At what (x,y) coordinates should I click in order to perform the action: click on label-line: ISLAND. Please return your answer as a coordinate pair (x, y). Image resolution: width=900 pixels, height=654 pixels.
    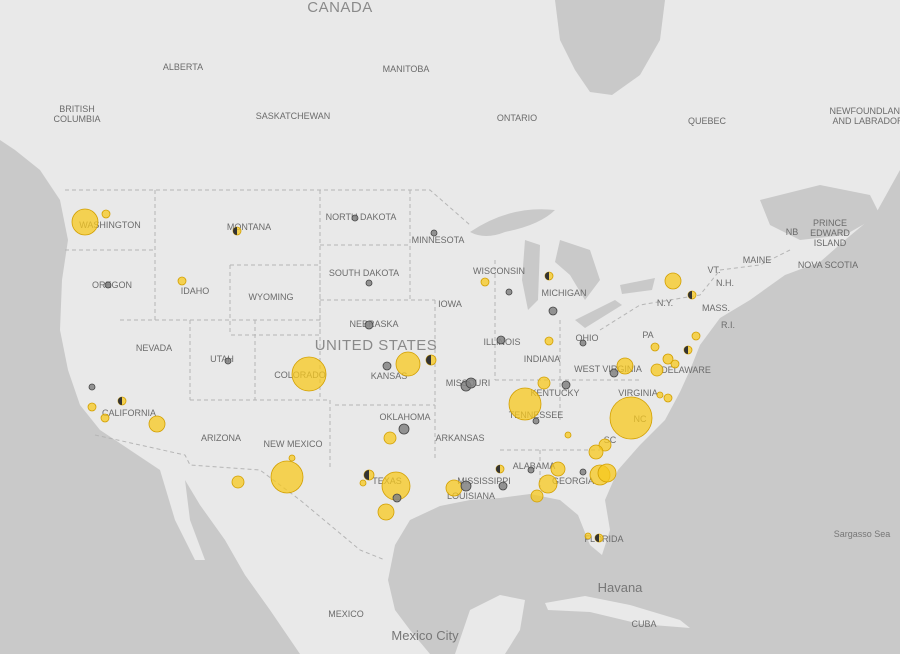
    Looking at the image, I should click on (830, 243).